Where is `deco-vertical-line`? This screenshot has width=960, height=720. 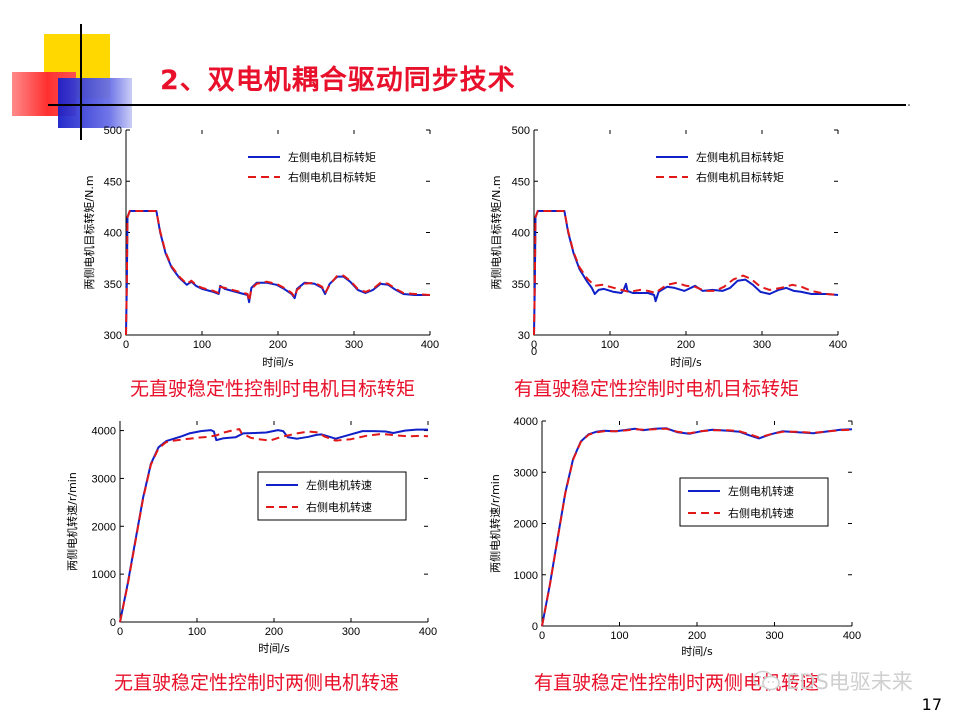 deco-vertical-line is located at coordinates (81, 82).